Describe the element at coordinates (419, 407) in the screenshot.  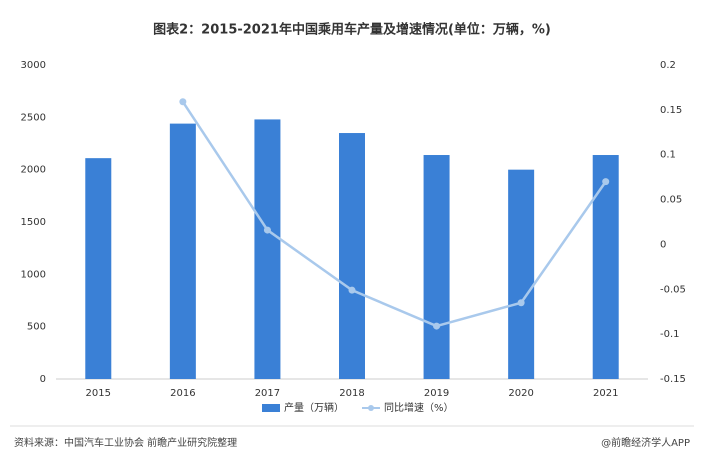
I see `legend-label: 同比增速（%）` at that location.